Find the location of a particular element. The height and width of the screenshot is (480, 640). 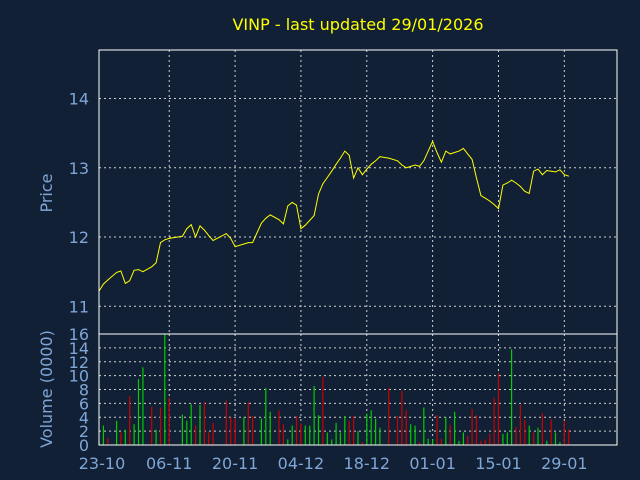

volume-y-tick-label: 10 is located at coordinates (79, 376).